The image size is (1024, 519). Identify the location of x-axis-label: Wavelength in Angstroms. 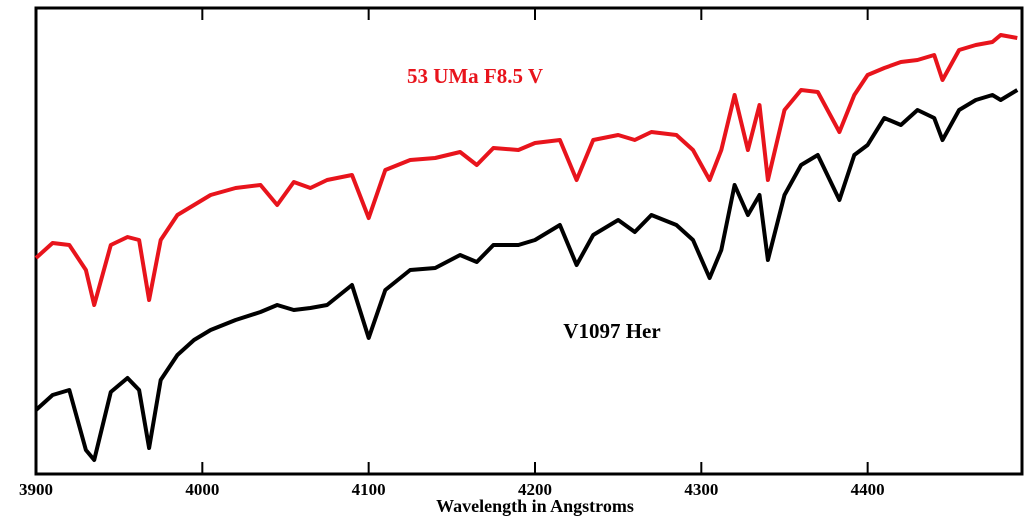
(535, 506).